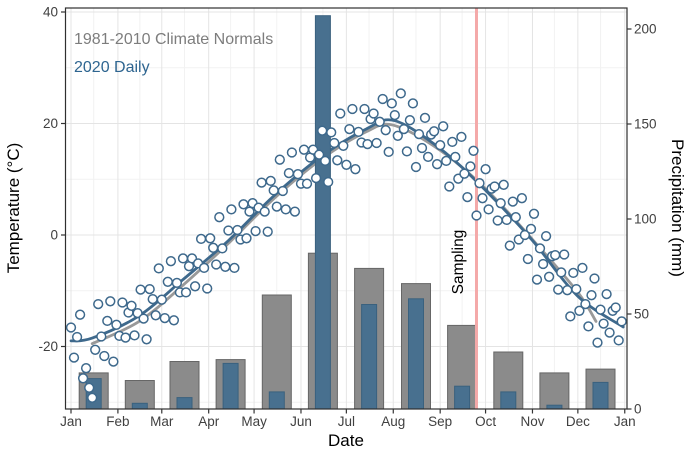  What do you see at coordinates (458, 262) in the screenshot?
I see `sampling-marker-label: Sampling` at bounding box center [458, 262].